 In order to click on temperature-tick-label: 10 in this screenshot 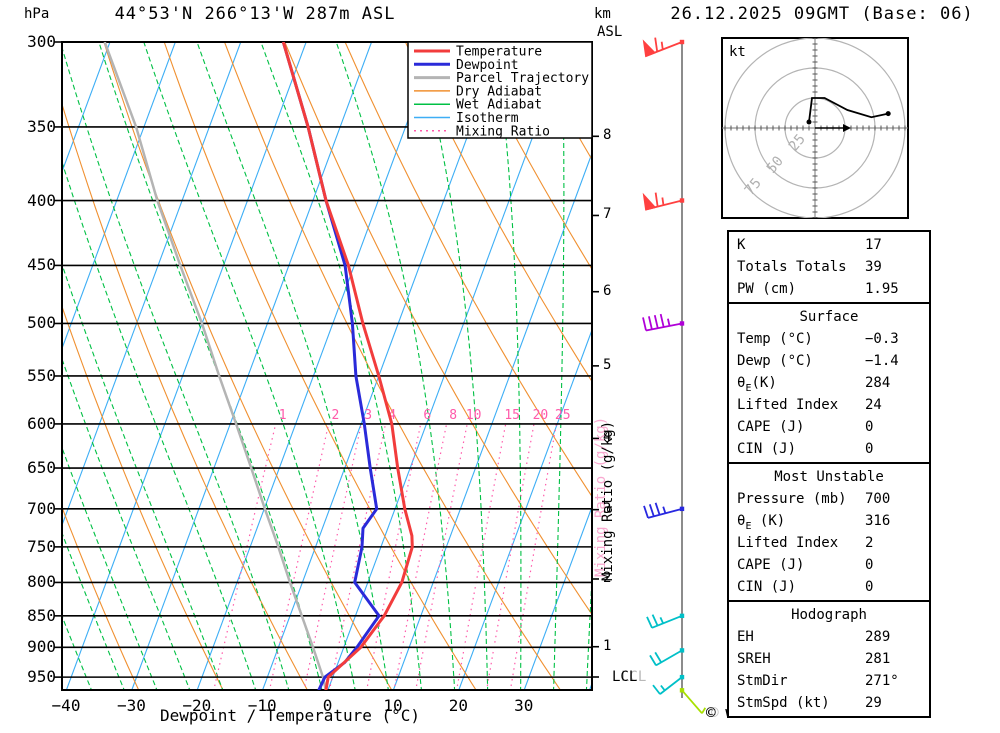, I will do `click(393, 705)`.